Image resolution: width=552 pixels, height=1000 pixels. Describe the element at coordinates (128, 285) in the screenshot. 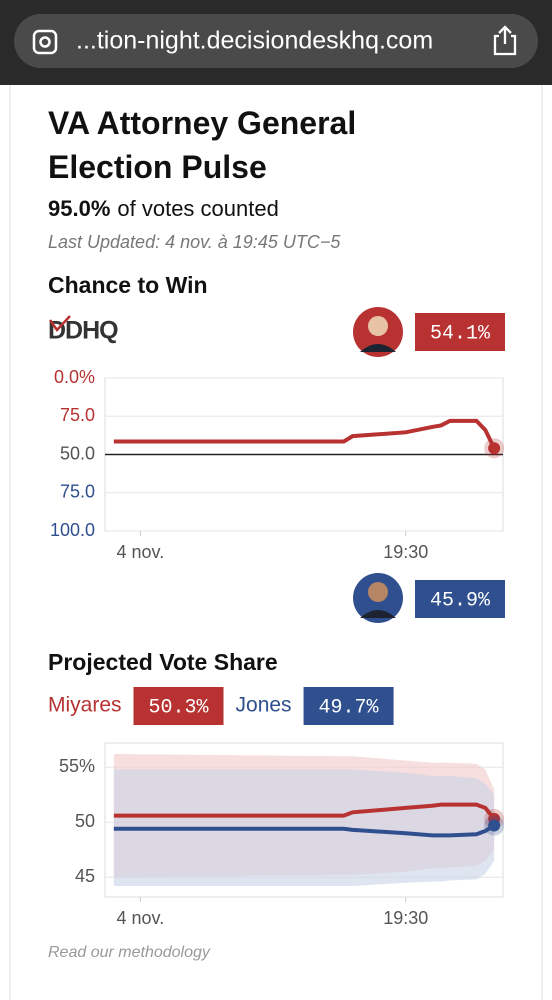

I see `chart-title: Chance to Win` at that location.